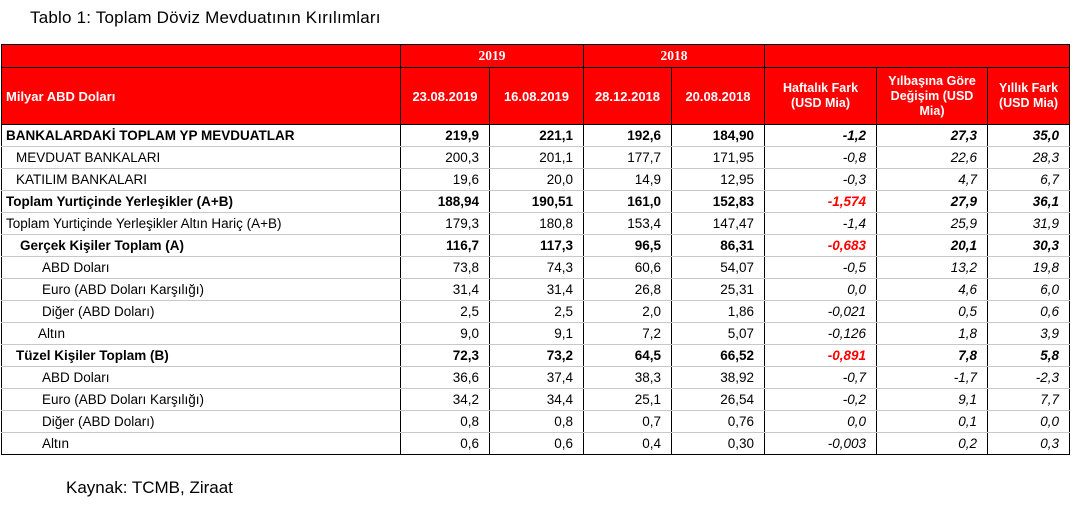  Describe the element at coordinates (201, 157) in the screenshot. I see `row-label: MEVDUAT BANKALARI` at that location.